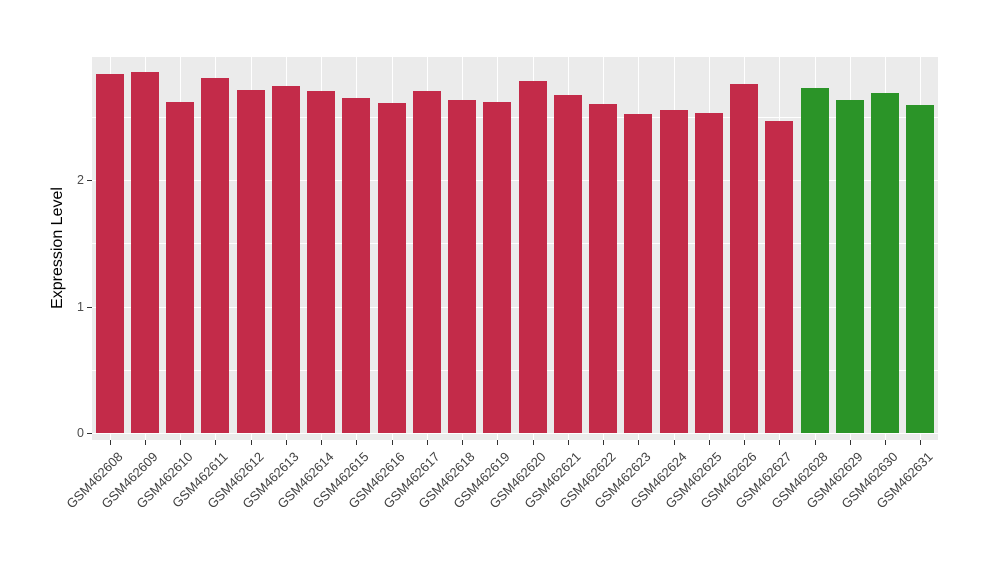 The height and width of the screenshot is (580, 1000). What do you see at coordinates (673, 271) in the screenshot?
I see `bar-GSM462624` at bounding box center [673, 271].